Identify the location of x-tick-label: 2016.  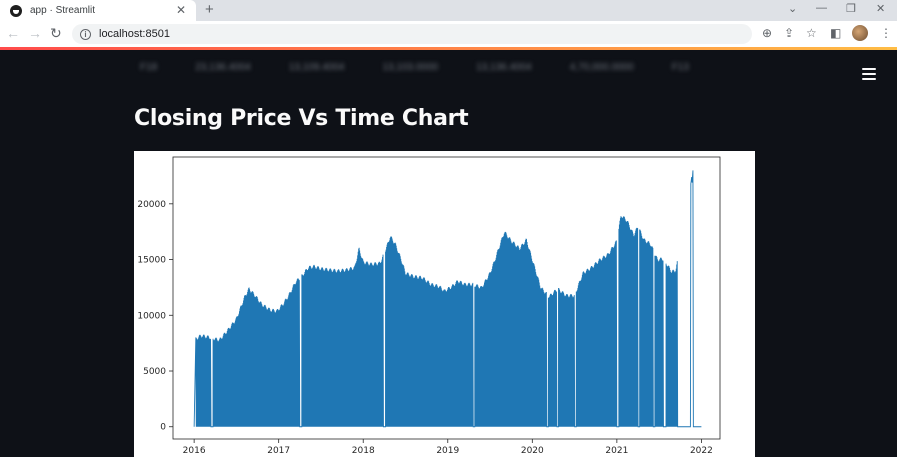
(194, 451).